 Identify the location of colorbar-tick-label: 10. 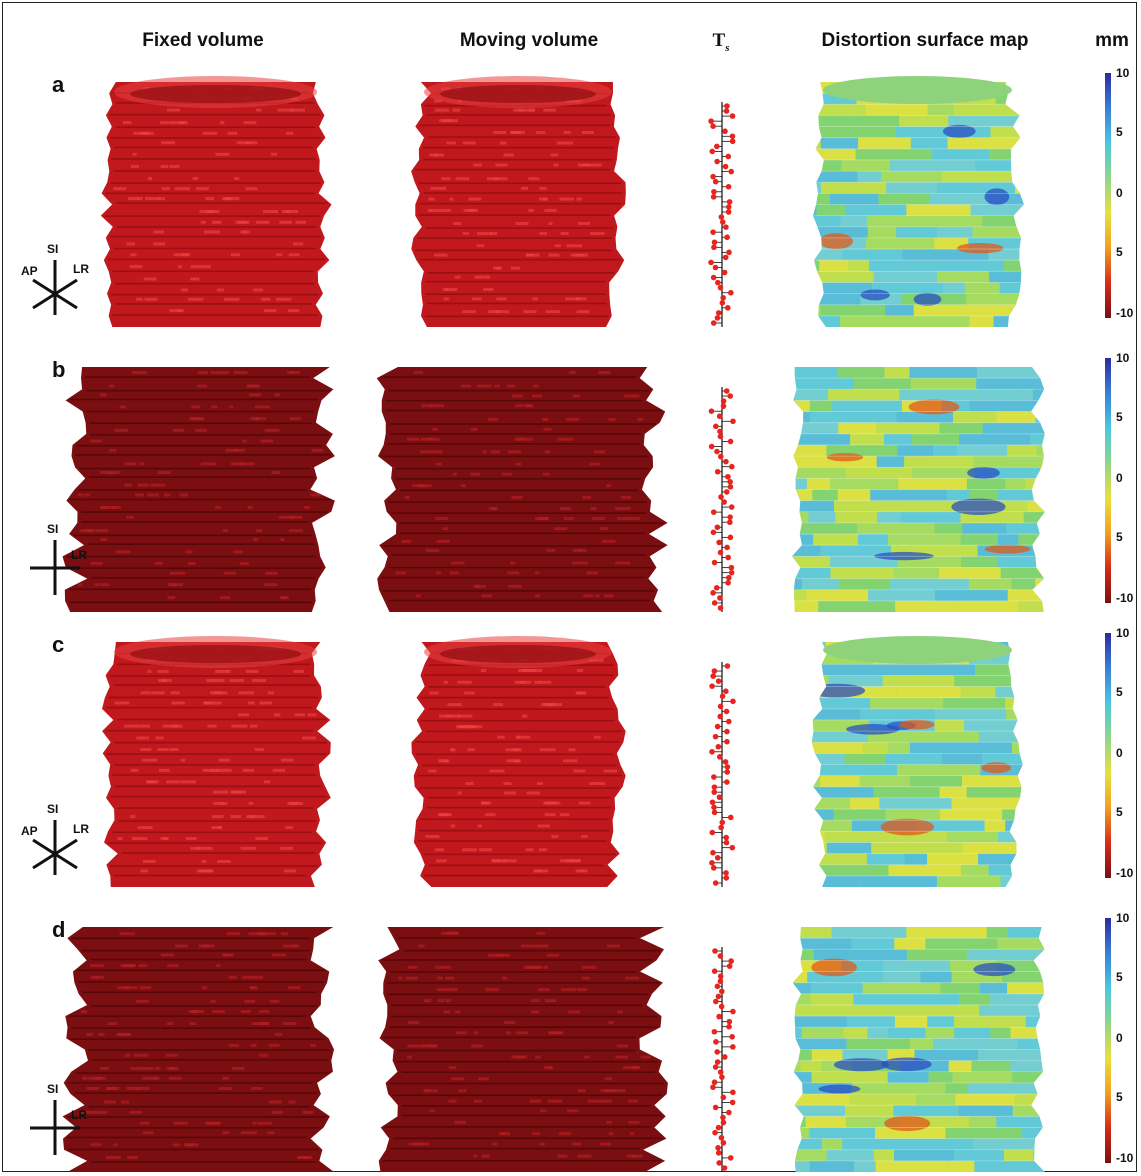
(1123, 73).